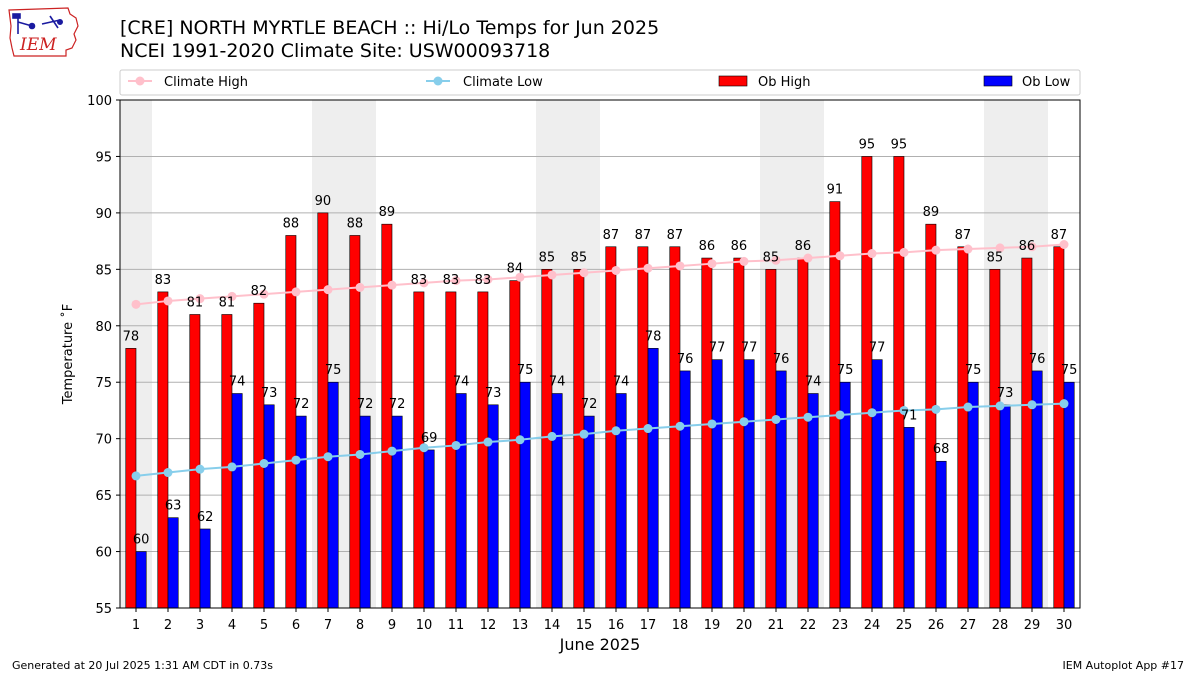  I want to click on x-tick-label-13: 13, so click(520, 625).